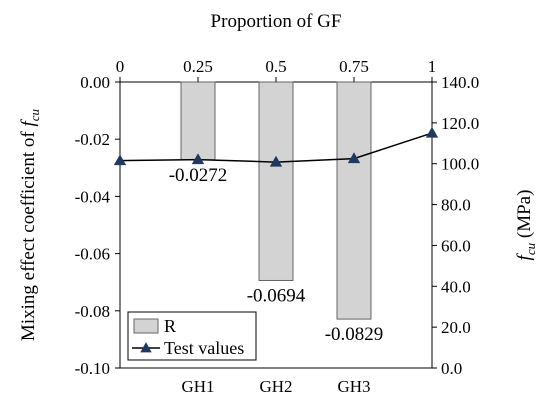 The image size is (550, 412). What do you see at coordinates (275, 66) in the screenshot?
I see `top-tick-label: 0.5` at bounding box center [275, 66].